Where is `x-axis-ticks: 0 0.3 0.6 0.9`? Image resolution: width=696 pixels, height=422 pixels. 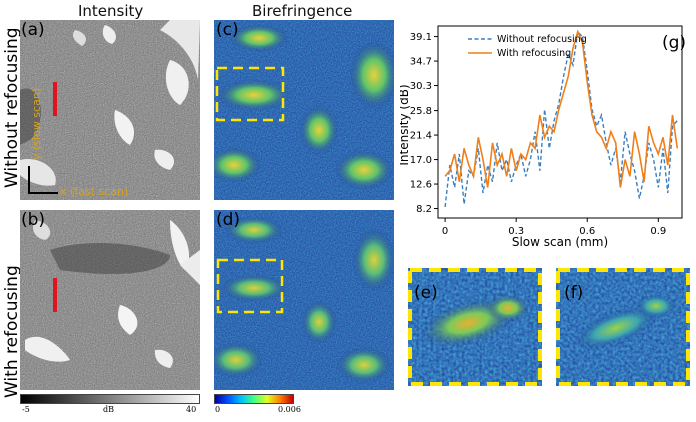 x-axis-ticks: 0 0.3 0.6 0.9 is located at coordinates (554, 227).